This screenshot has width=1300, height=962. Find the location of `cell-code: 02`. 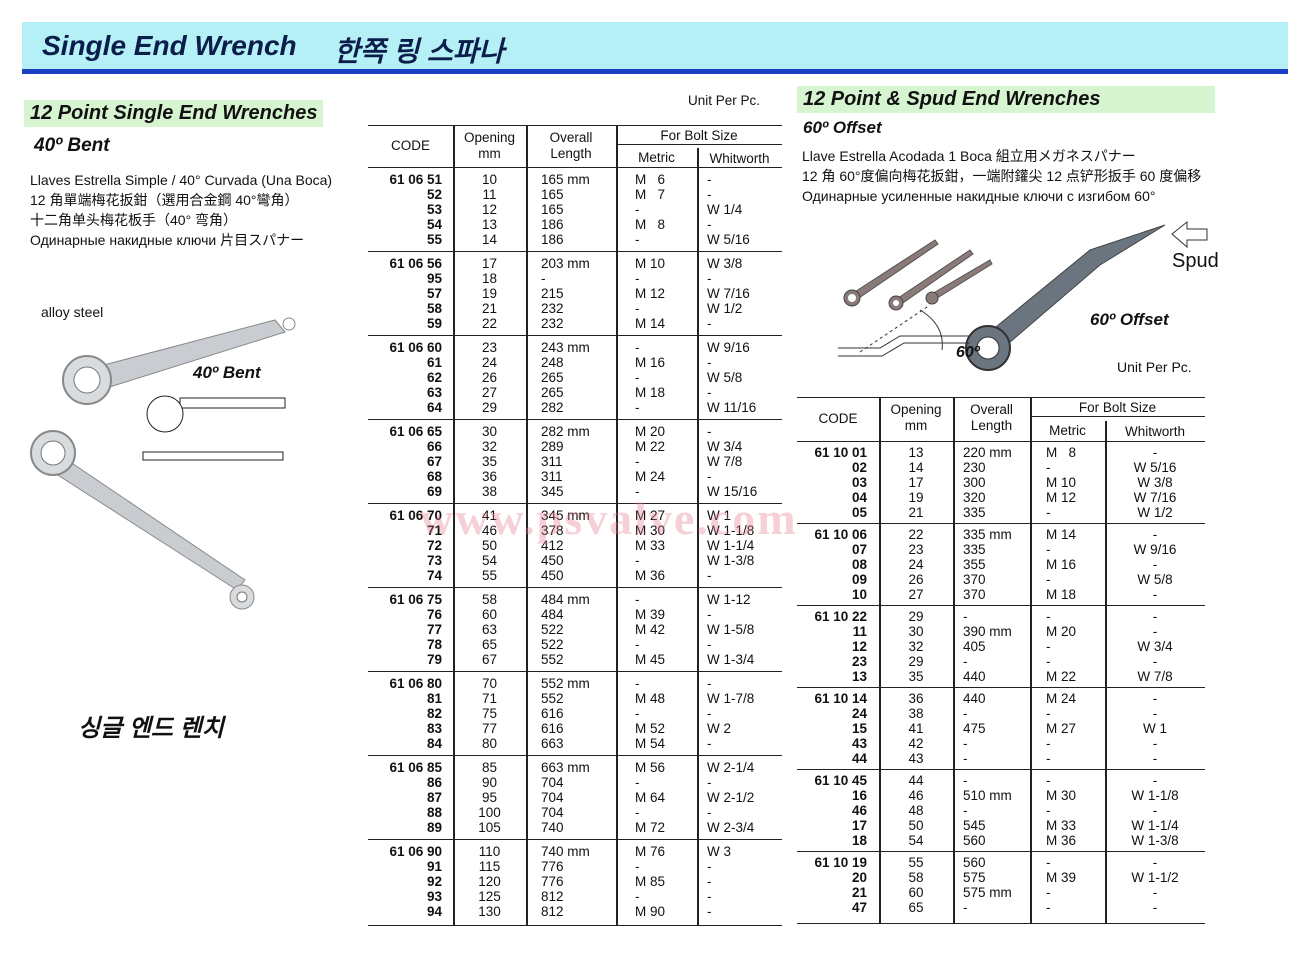

cell-code: 02 is located at coordinates (859, 467).